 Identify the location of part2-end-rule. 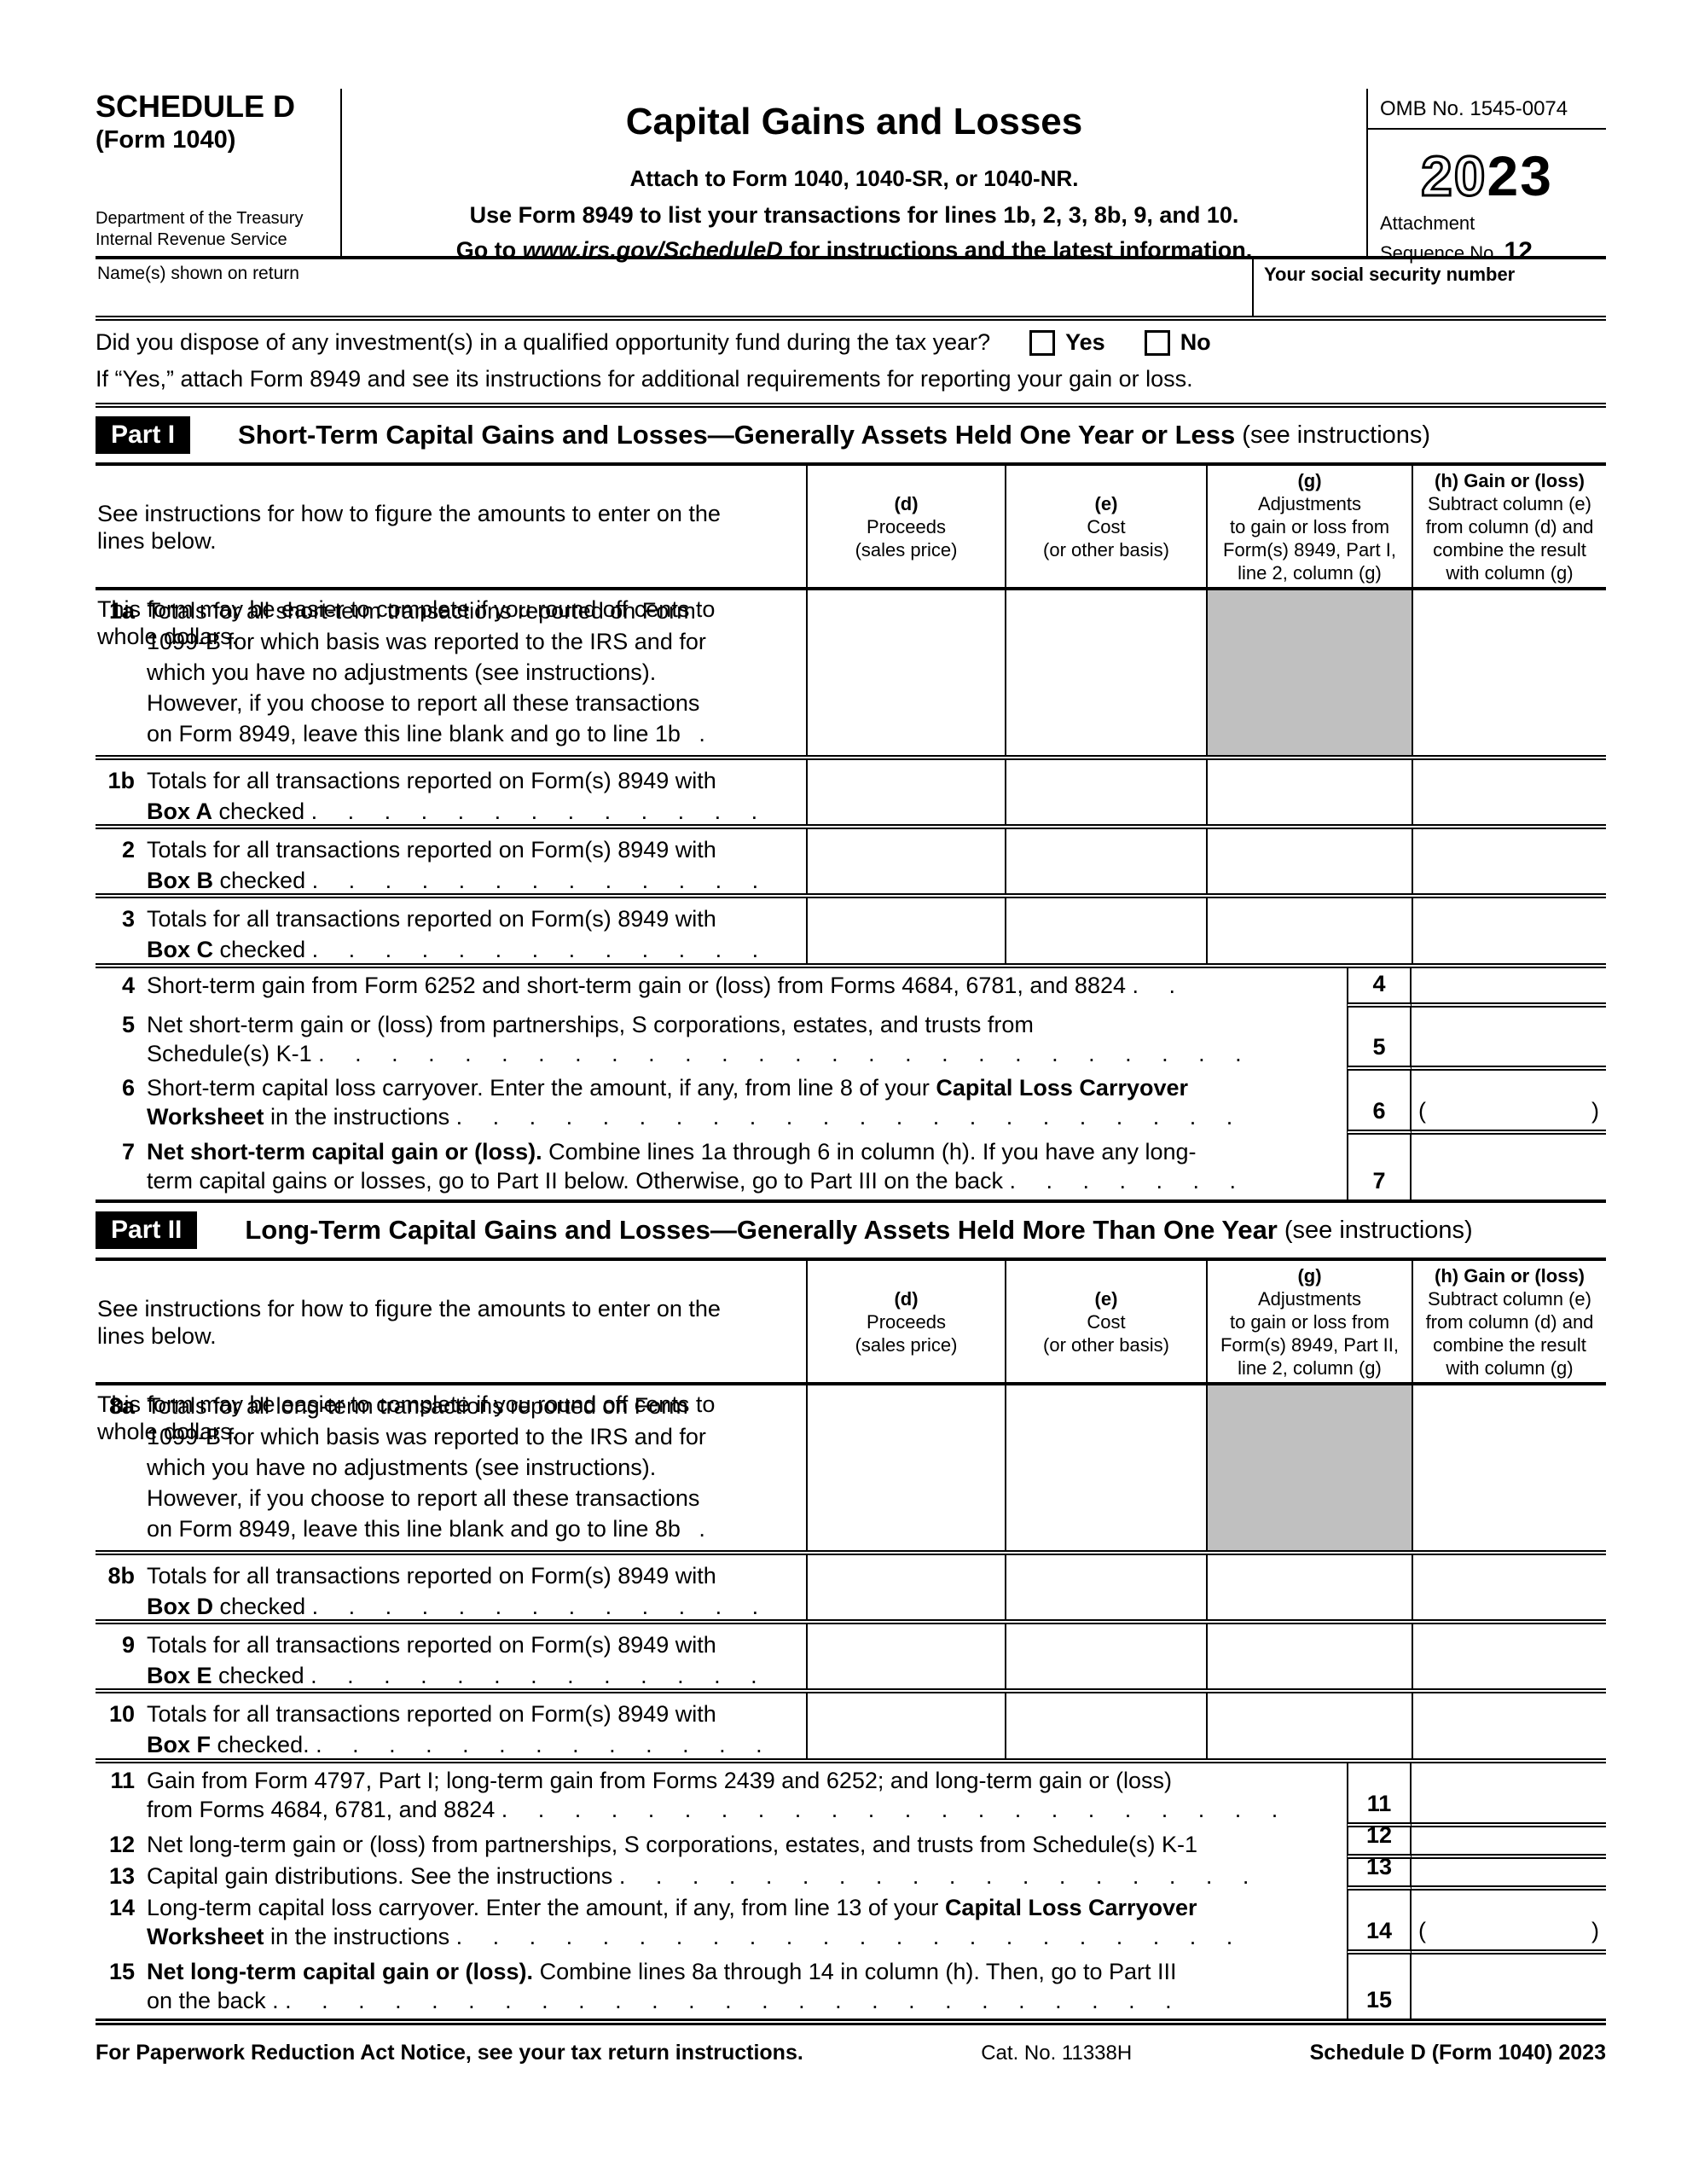
(851, 2022).